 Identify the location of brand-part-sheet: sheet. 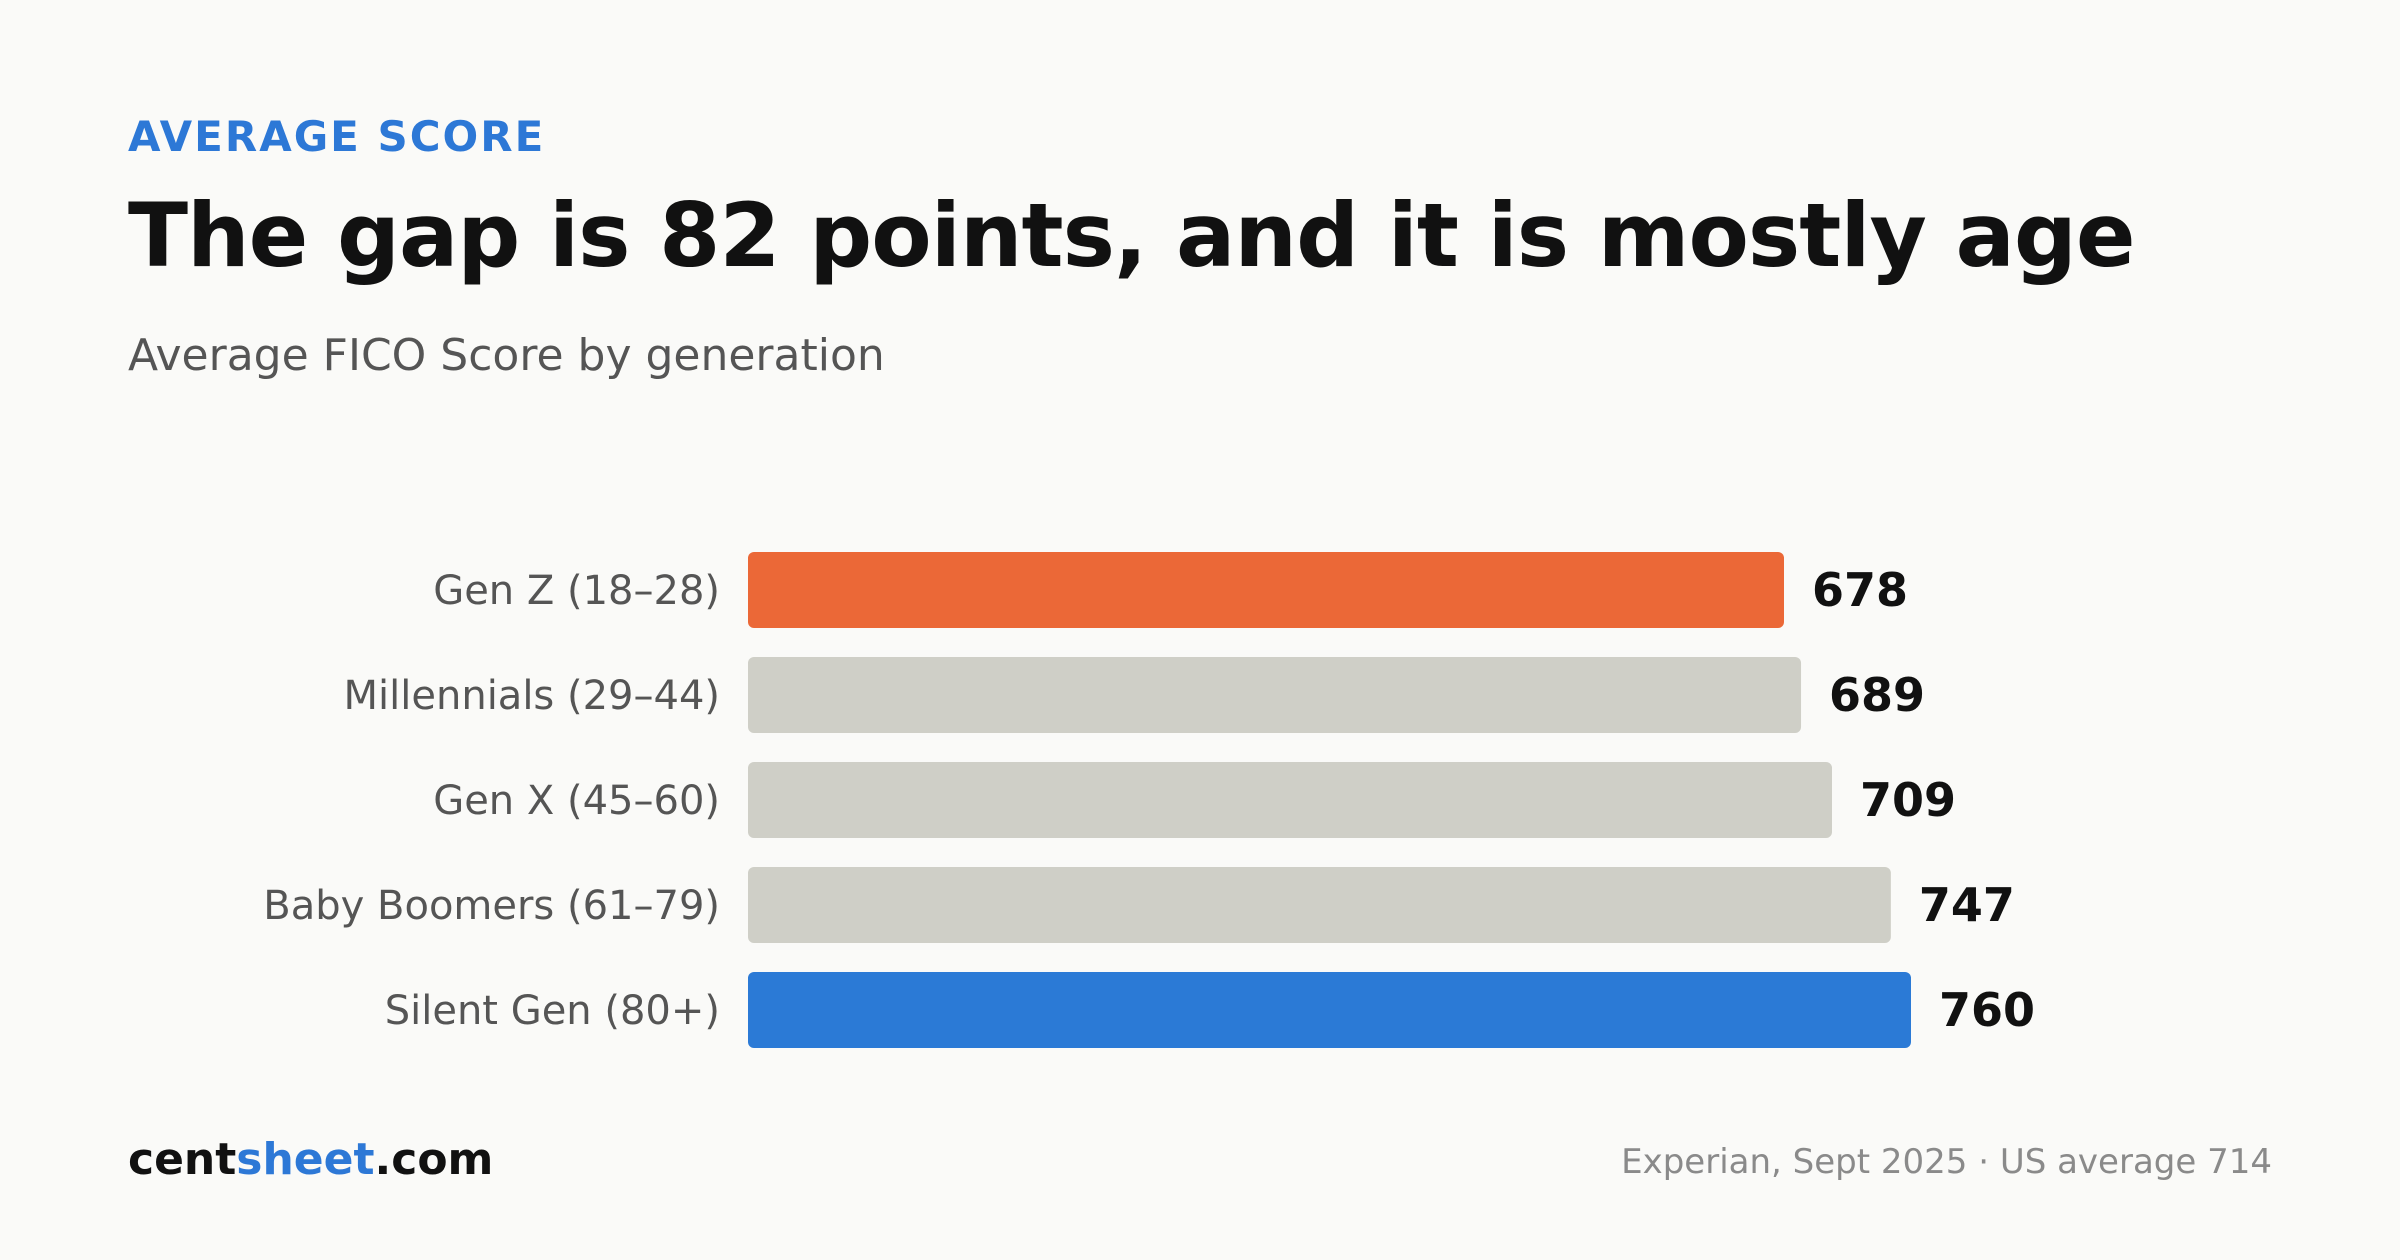
(305, 1159).